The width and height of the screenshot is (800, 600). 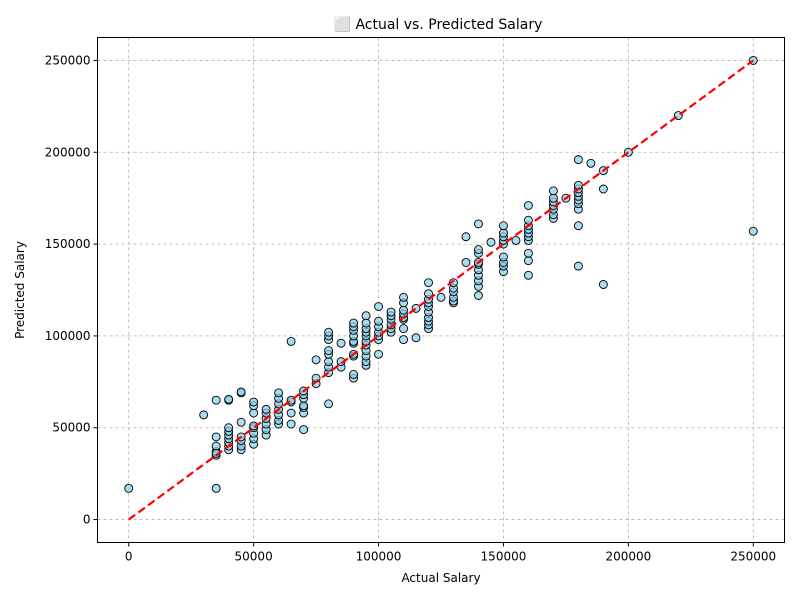 I want to click on x-tick-label: 100000, so click(x=379, y=557).